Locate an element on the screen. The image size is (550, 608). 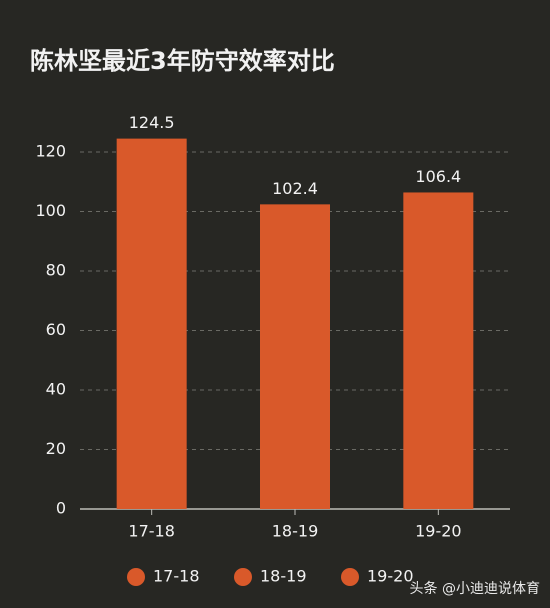
data-label: 106.4 is located at coordinates (438, 176).